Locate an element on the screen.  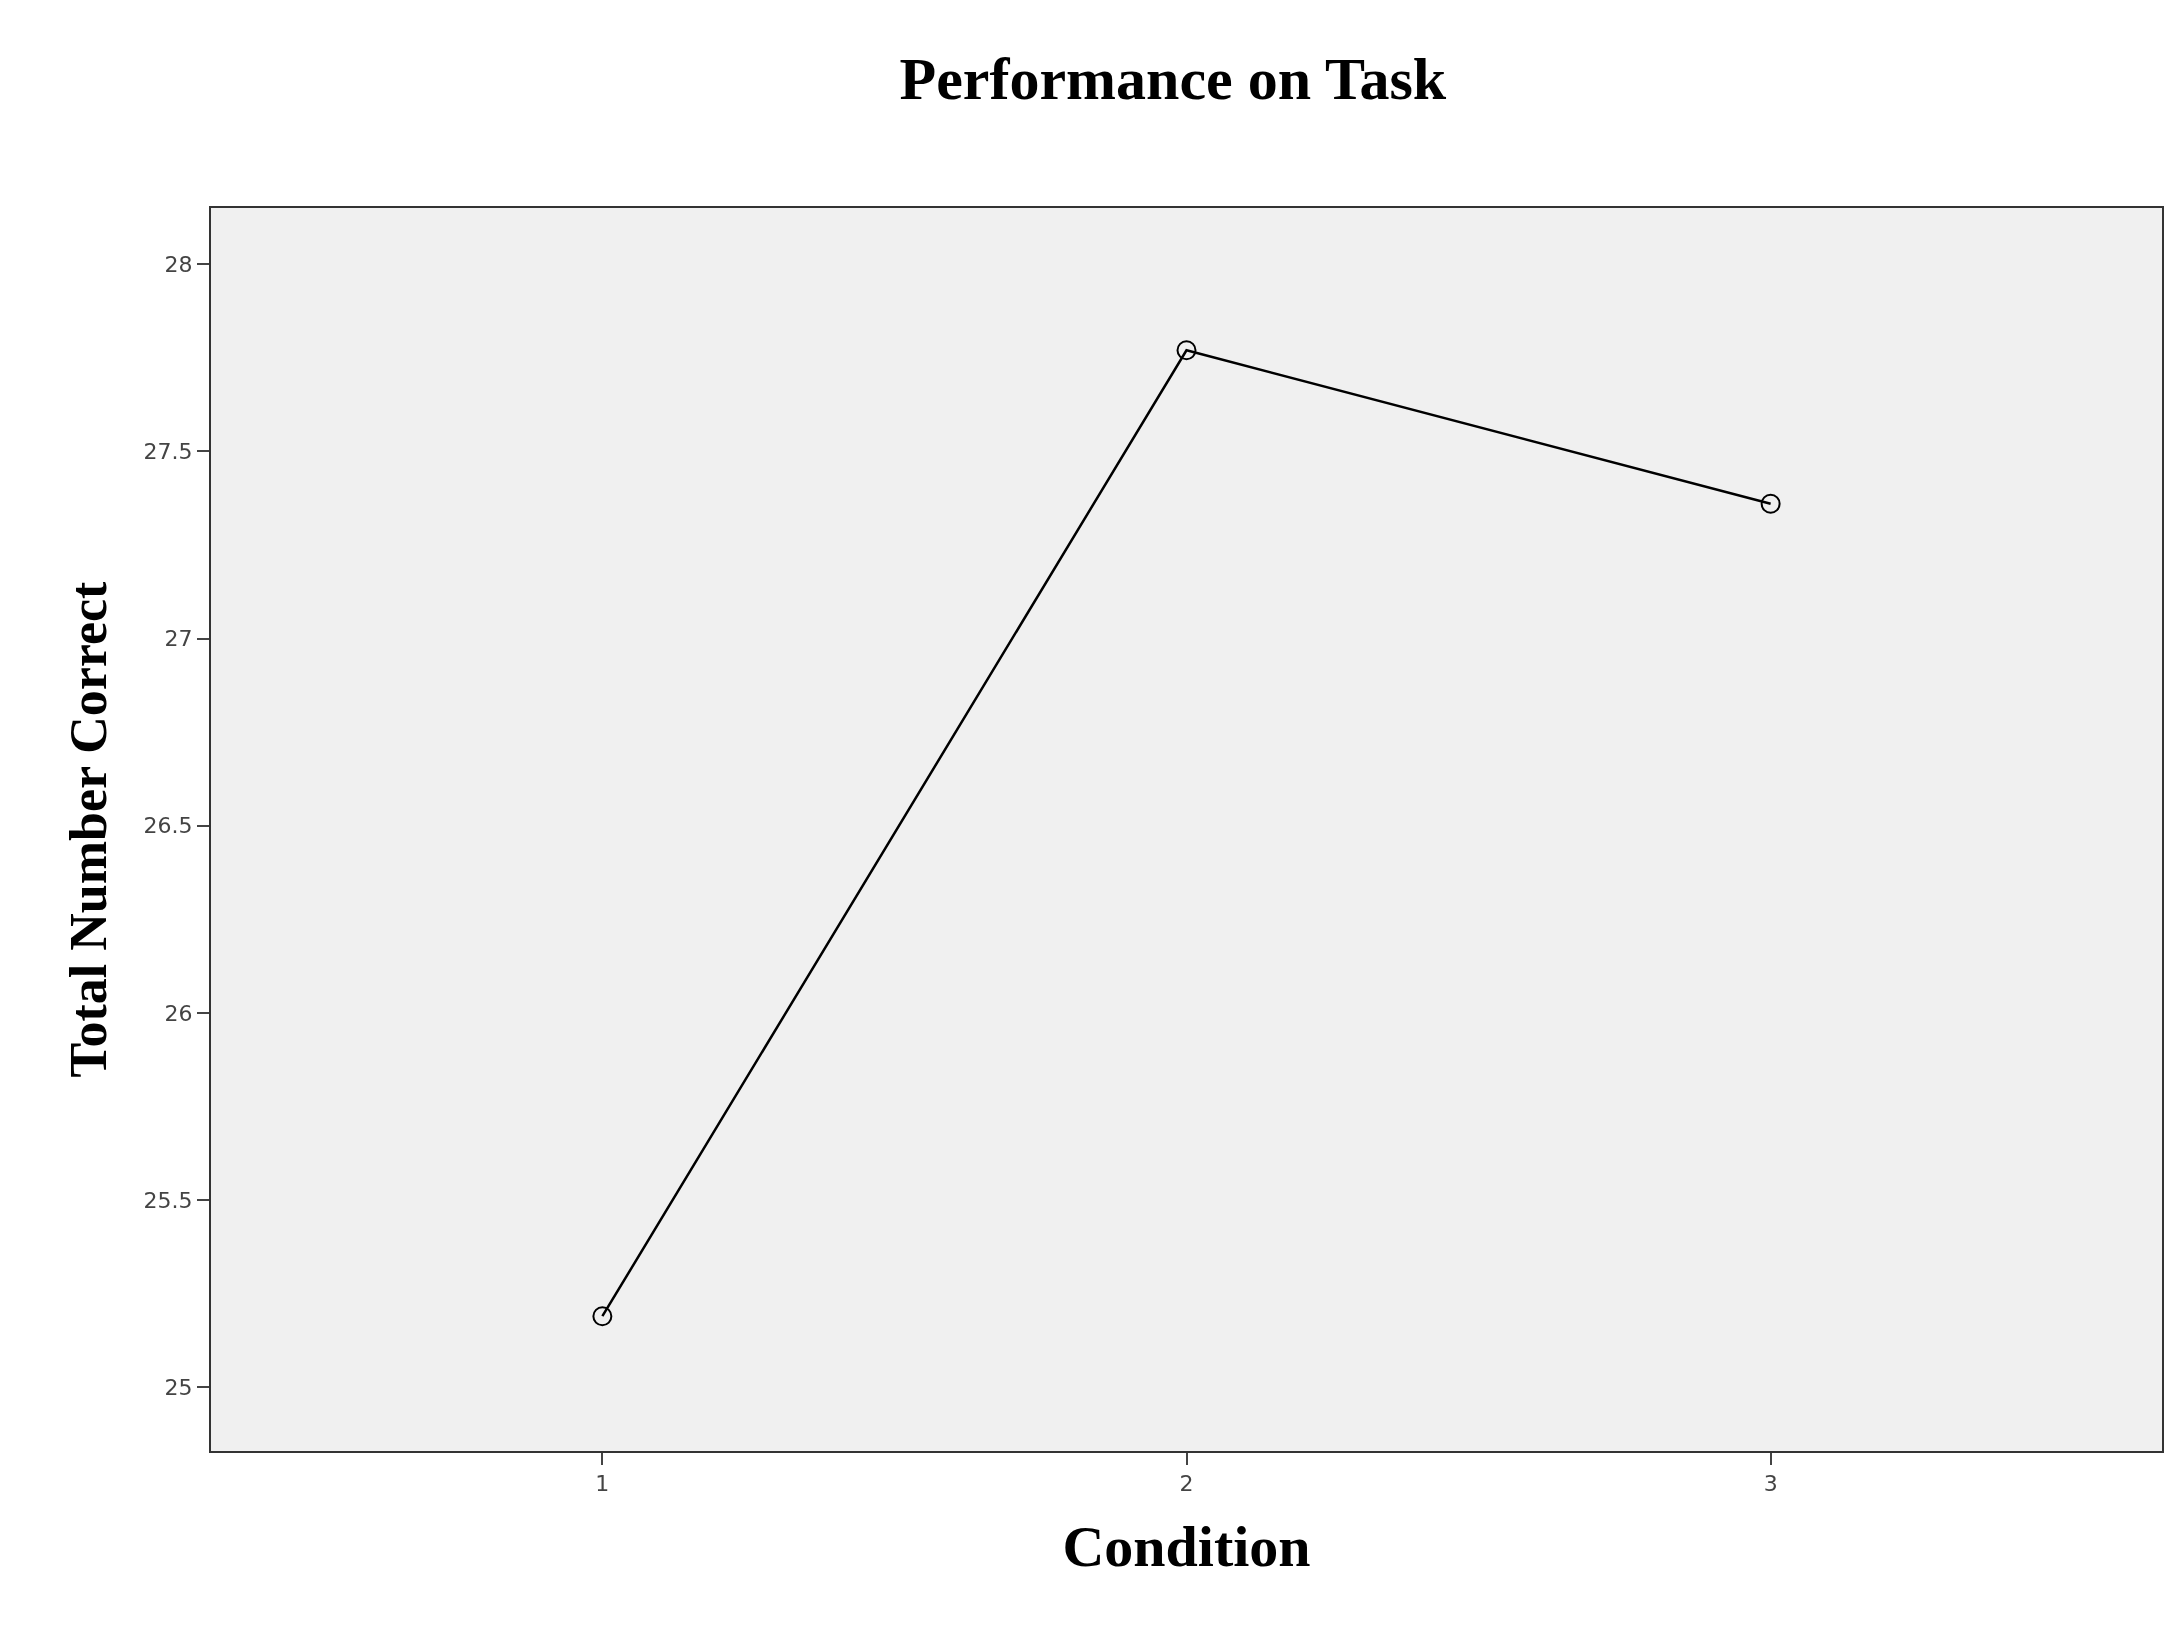
chart-title: Performance on Task is located at coordinates (1173, 79).